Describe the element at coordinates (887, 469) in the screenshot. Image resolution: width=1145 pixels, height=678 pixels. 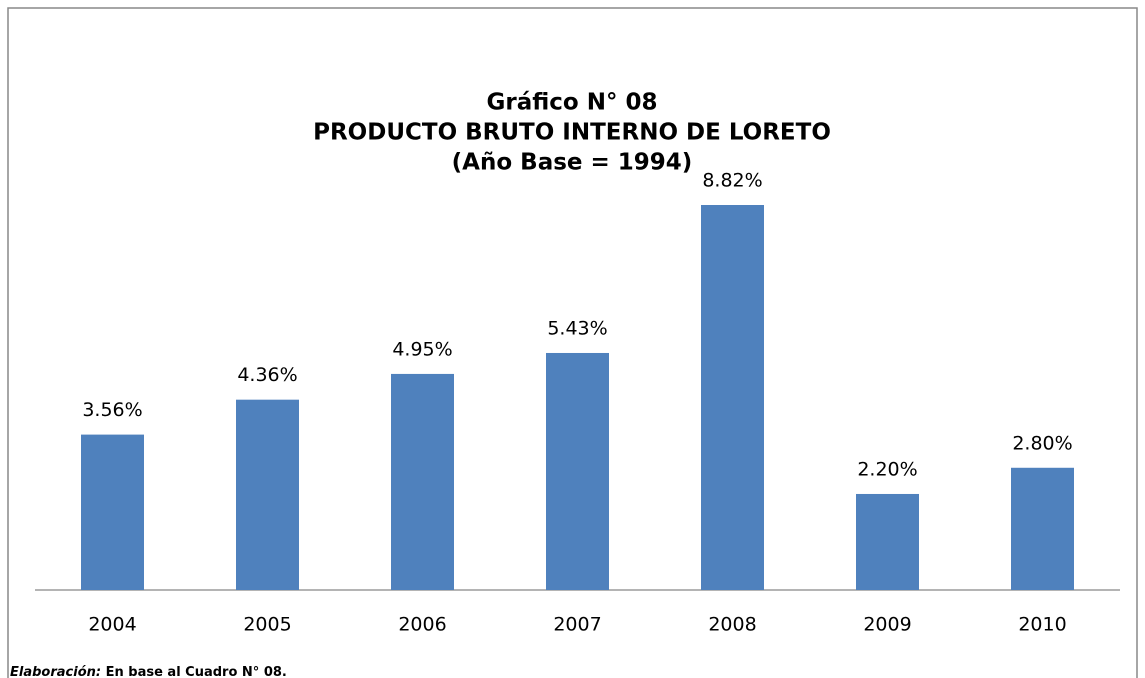
I see `data-label: 2.20%` at that location.